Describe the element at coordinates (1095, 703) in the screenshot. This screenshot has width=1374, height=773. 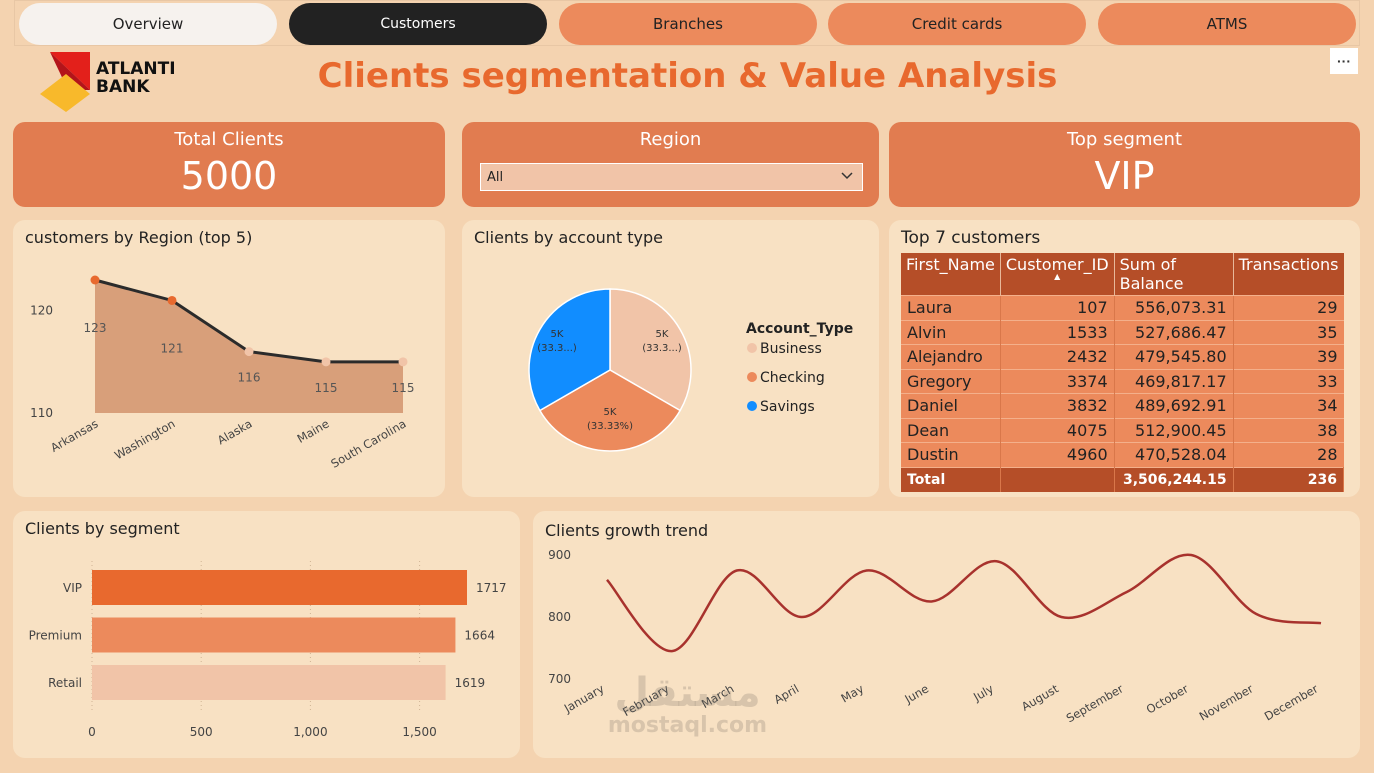
I see `x-tick-label: September` at that location.